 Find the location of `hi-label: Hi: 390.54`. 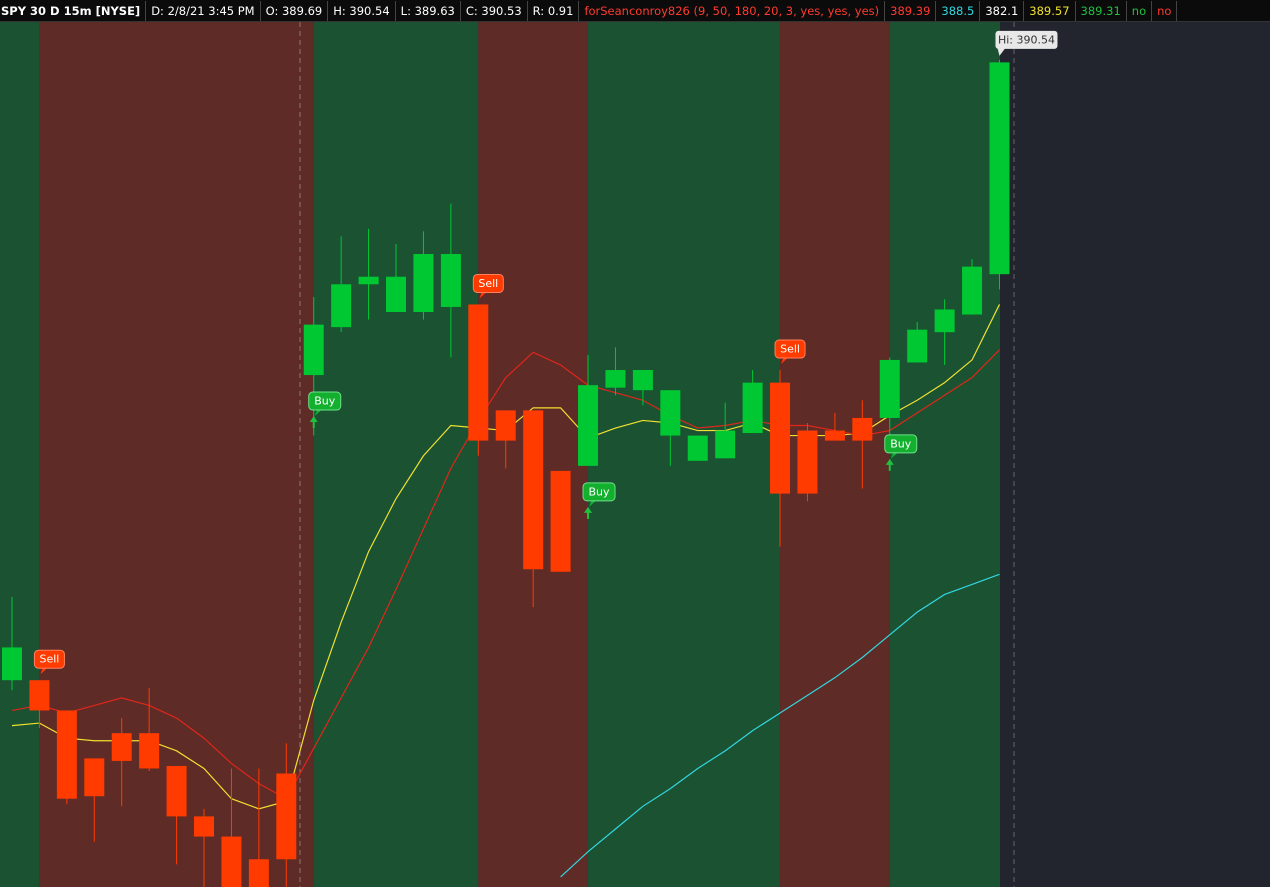

hi-label: Hi: 390.54 is located at coordinates (1026, 39).